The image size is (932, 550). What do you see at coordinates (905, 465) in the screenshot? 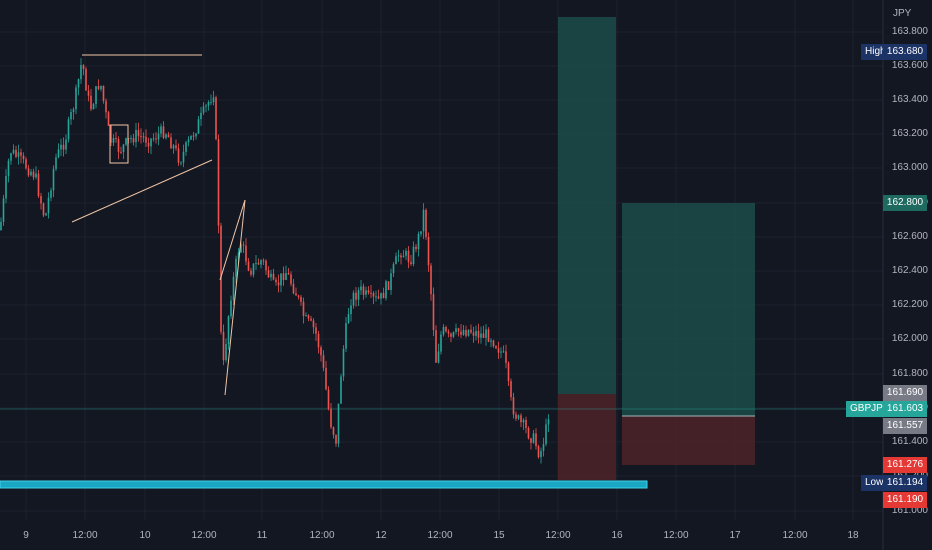
I see `stop-loss-tag: 161.276` at bounding box center [905, 465].